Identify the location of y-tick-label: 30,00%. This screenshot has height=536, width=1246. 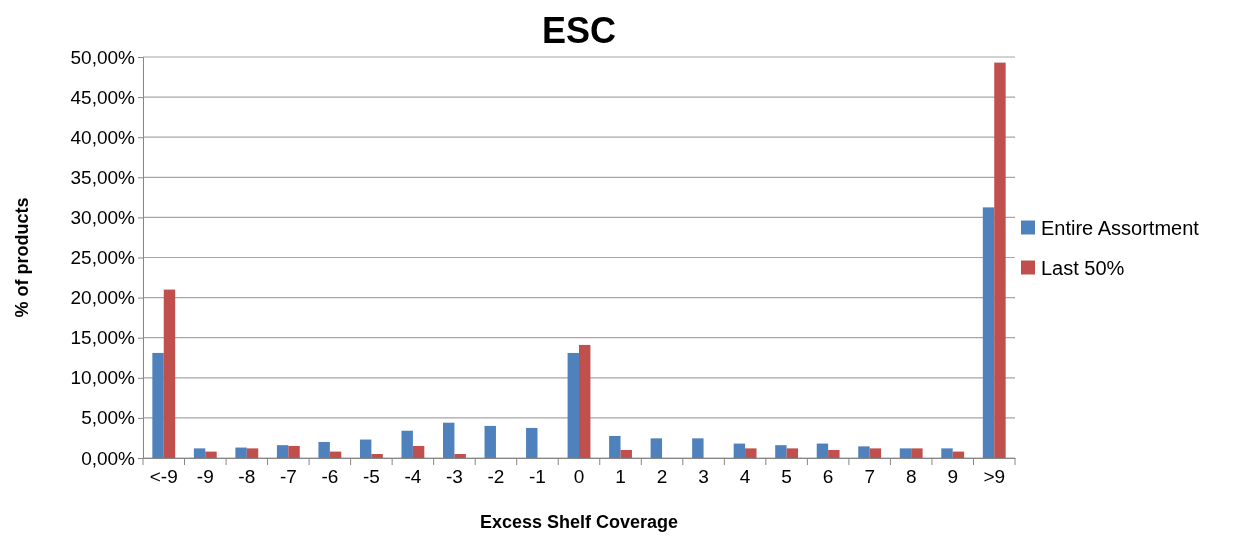
(103, 217).